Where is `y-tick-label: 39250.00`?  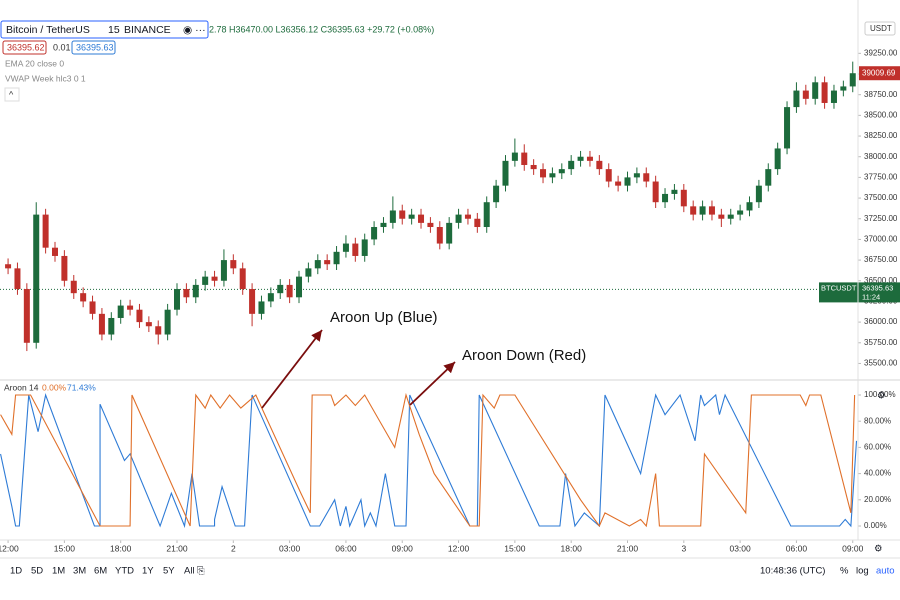
y-tick-label: 39250.00 is located at coordinates (881, 52).